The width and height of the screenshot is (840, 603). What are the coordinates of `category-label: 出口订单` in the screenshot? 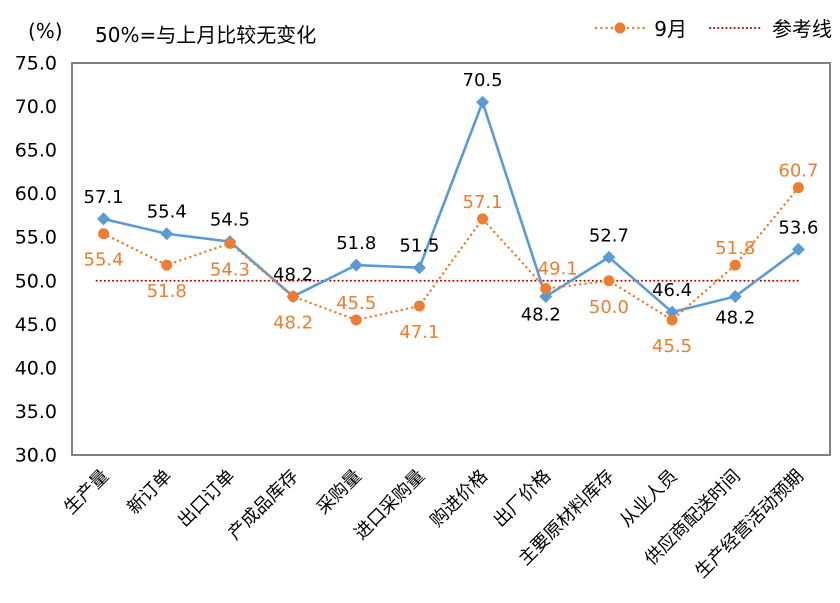 It's located at (207, 499).